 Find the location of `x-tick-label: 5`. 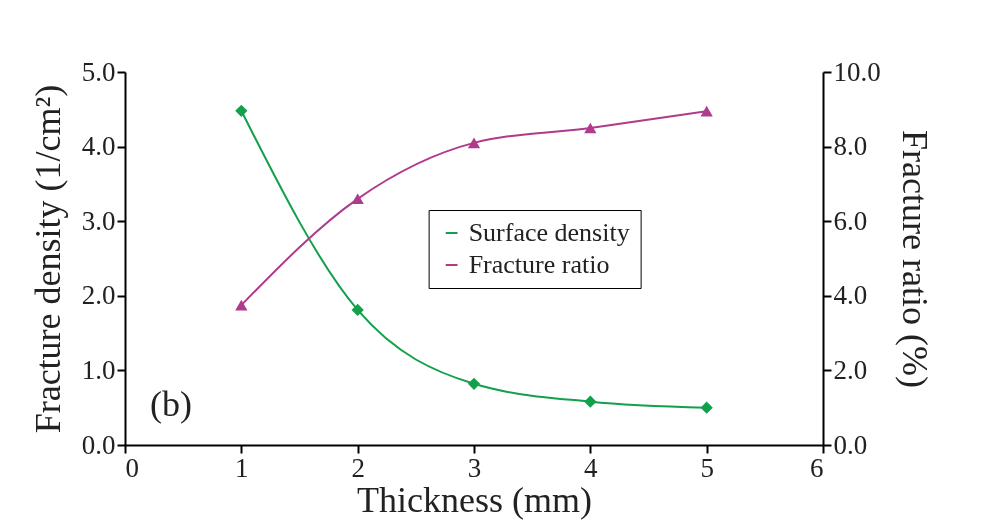

x-tick-label: 5 is located at coordinates (707, 467).